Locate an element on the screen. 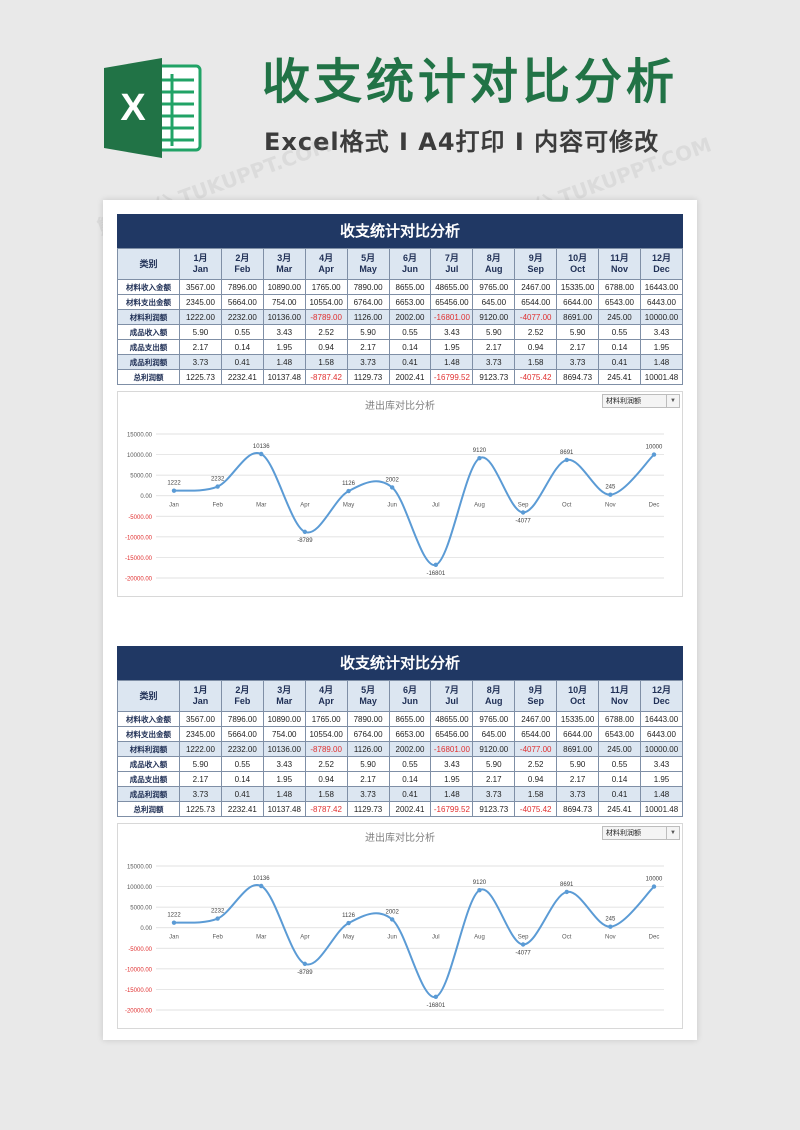 This screenshot has height=1130, width=800. table-cell: 245.41 is located at coordinates (619, 809).